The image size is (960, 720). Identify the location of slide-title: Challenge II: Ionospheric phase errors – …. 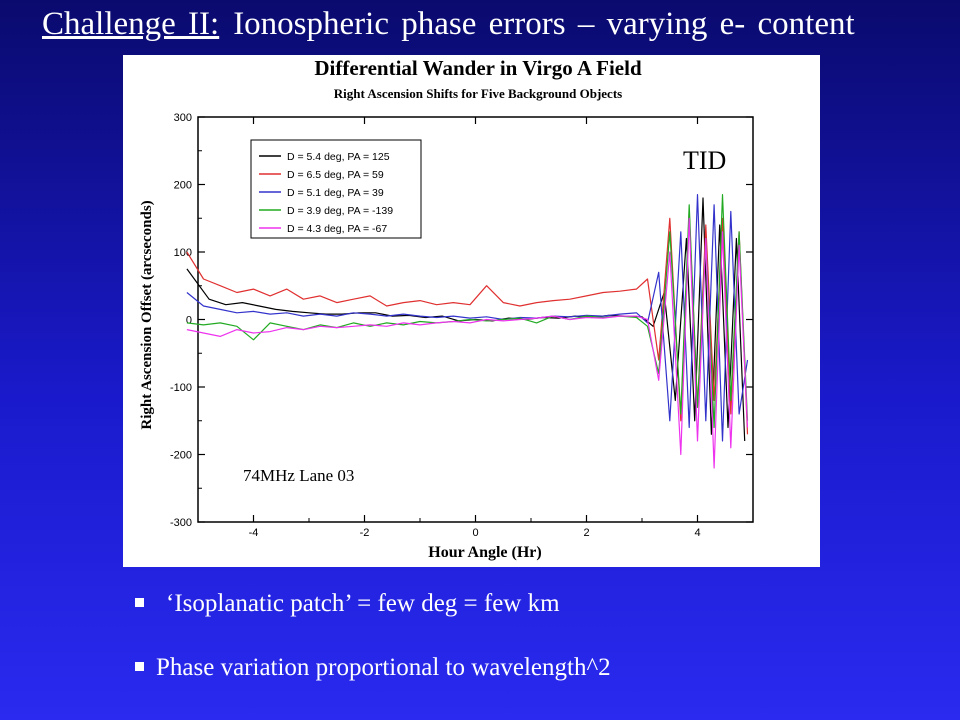
(492, 24).